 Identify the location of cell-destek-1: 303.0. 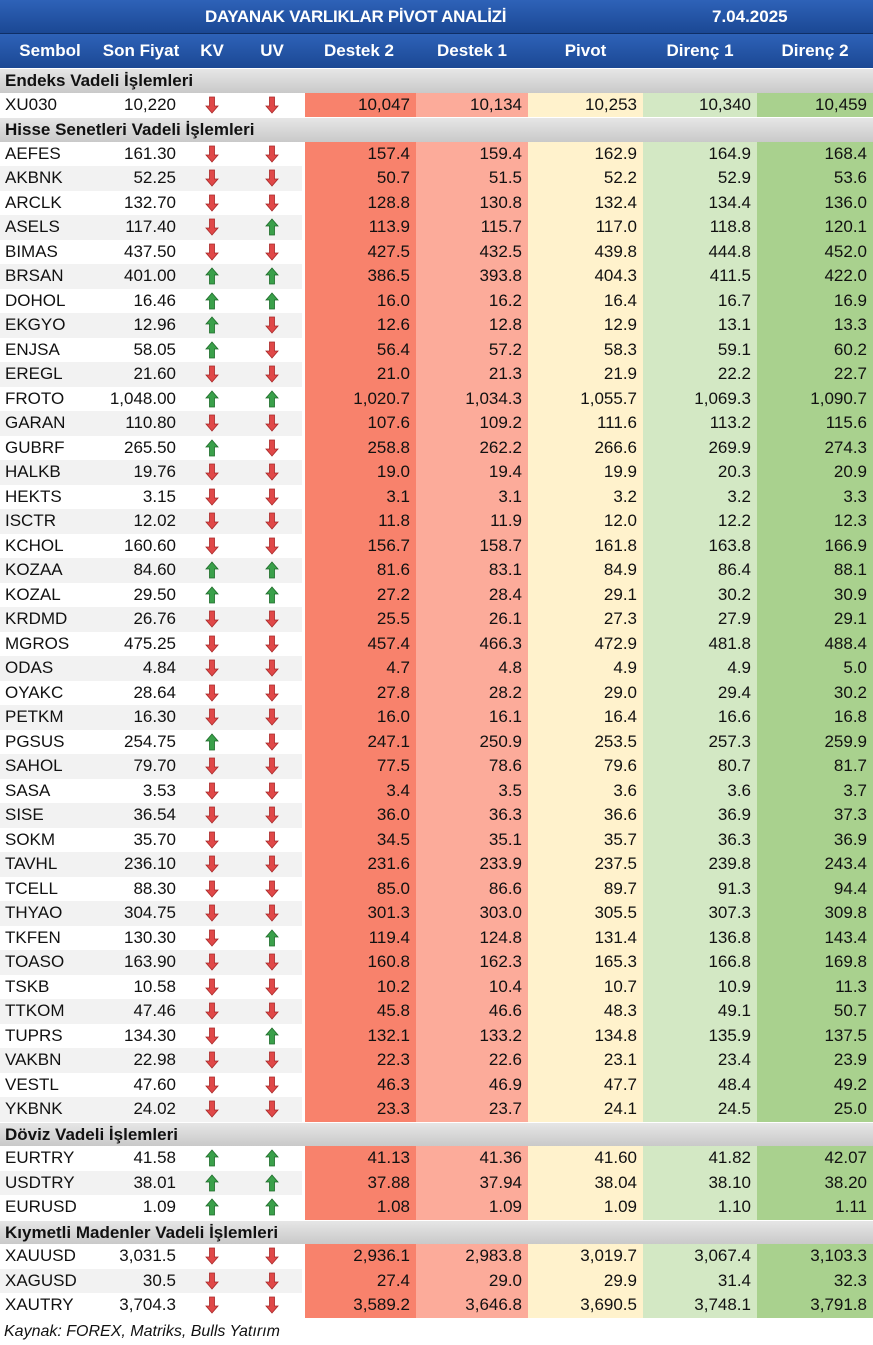
(472, 913).